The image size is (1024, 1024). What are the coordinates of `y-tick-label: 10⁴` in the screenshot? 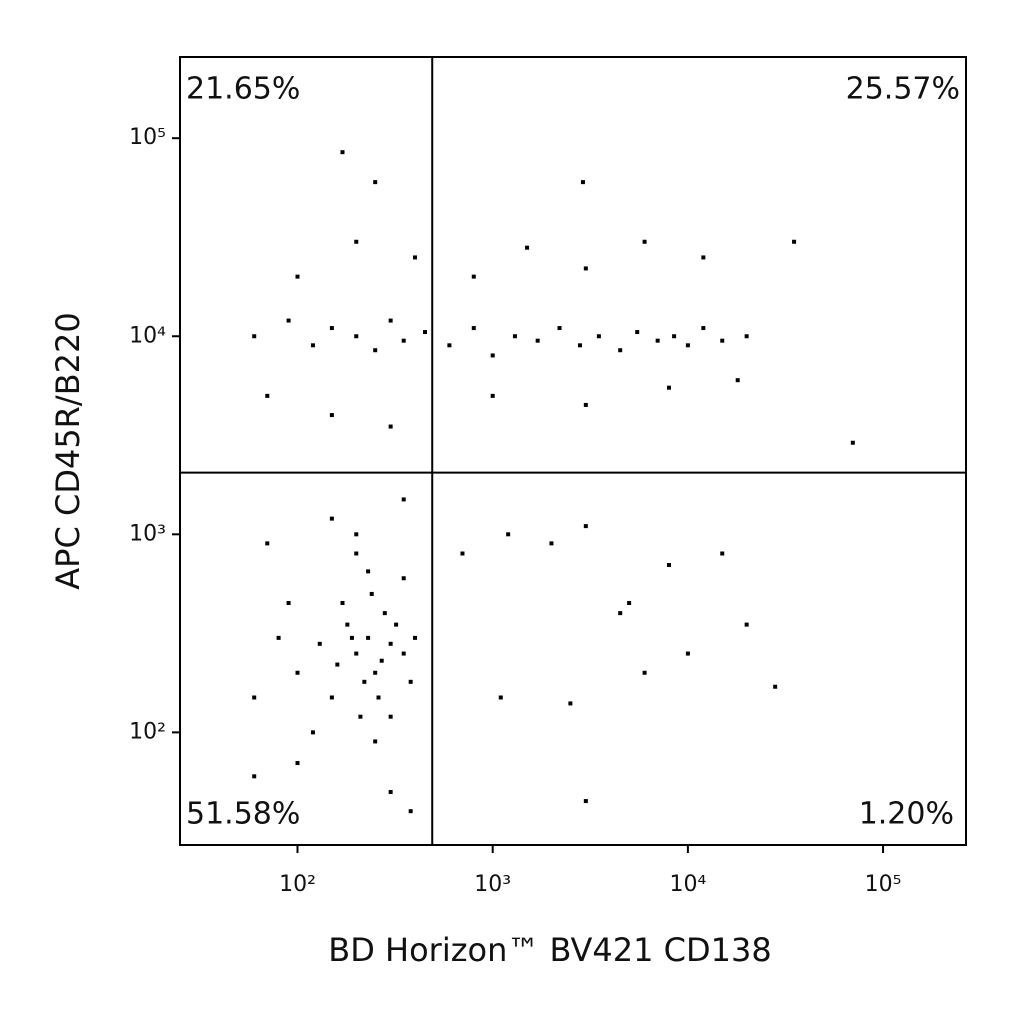 It's located at (147, 335).